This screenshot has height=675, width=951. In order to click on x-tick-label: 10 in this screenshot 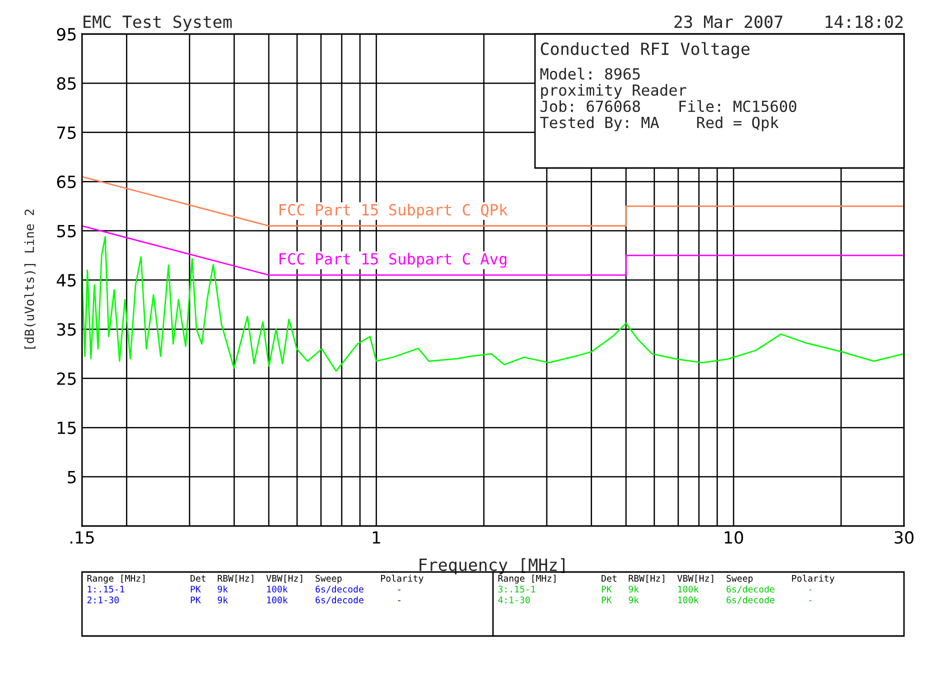, I will do `click(734, 537)`.